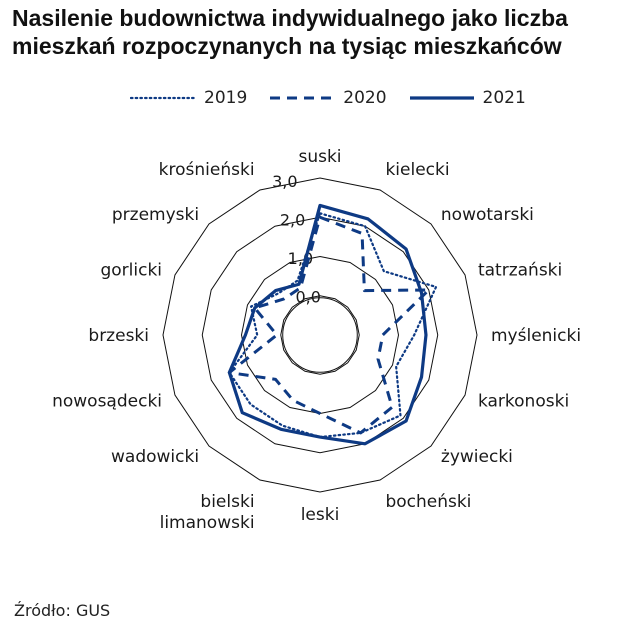 The height and width of the screenshot is (634, 639). I want to click on category-label: myślenicki, so click(536, 336).